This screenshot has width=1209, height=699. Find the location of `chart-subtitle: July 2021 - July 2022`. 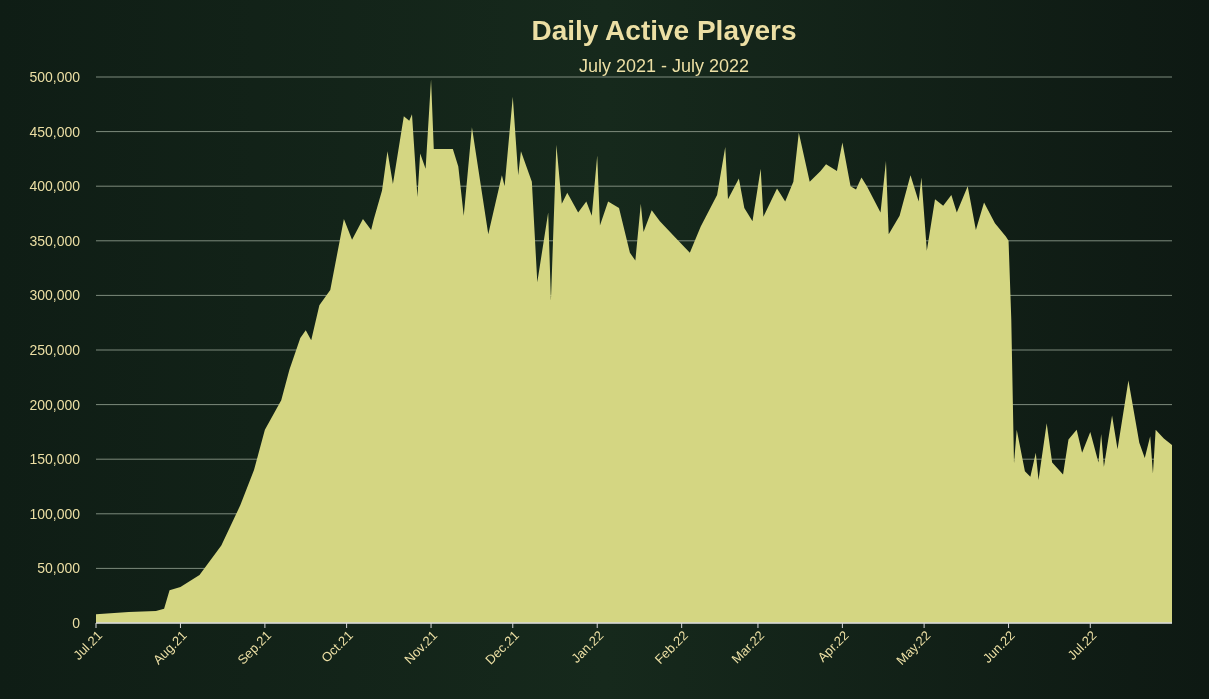

chart-subtitle: July 2021 - July 2022 is located at coordinates (664, 66).